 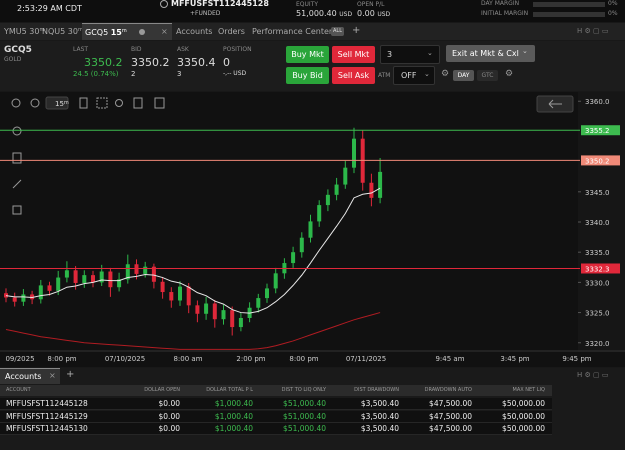 I want to click on zoom-out, so click(x=35, y=103).